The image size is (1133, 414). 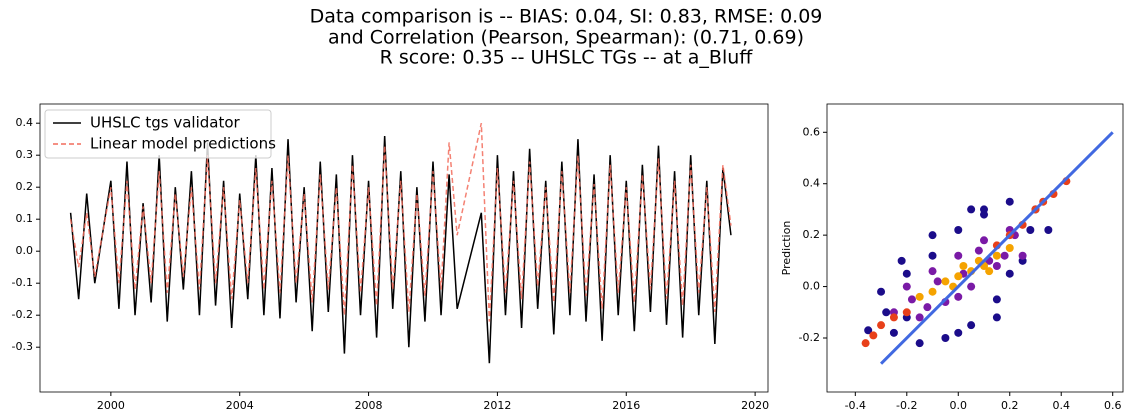 I want to click on fit-line, so click(x=996, y=248).